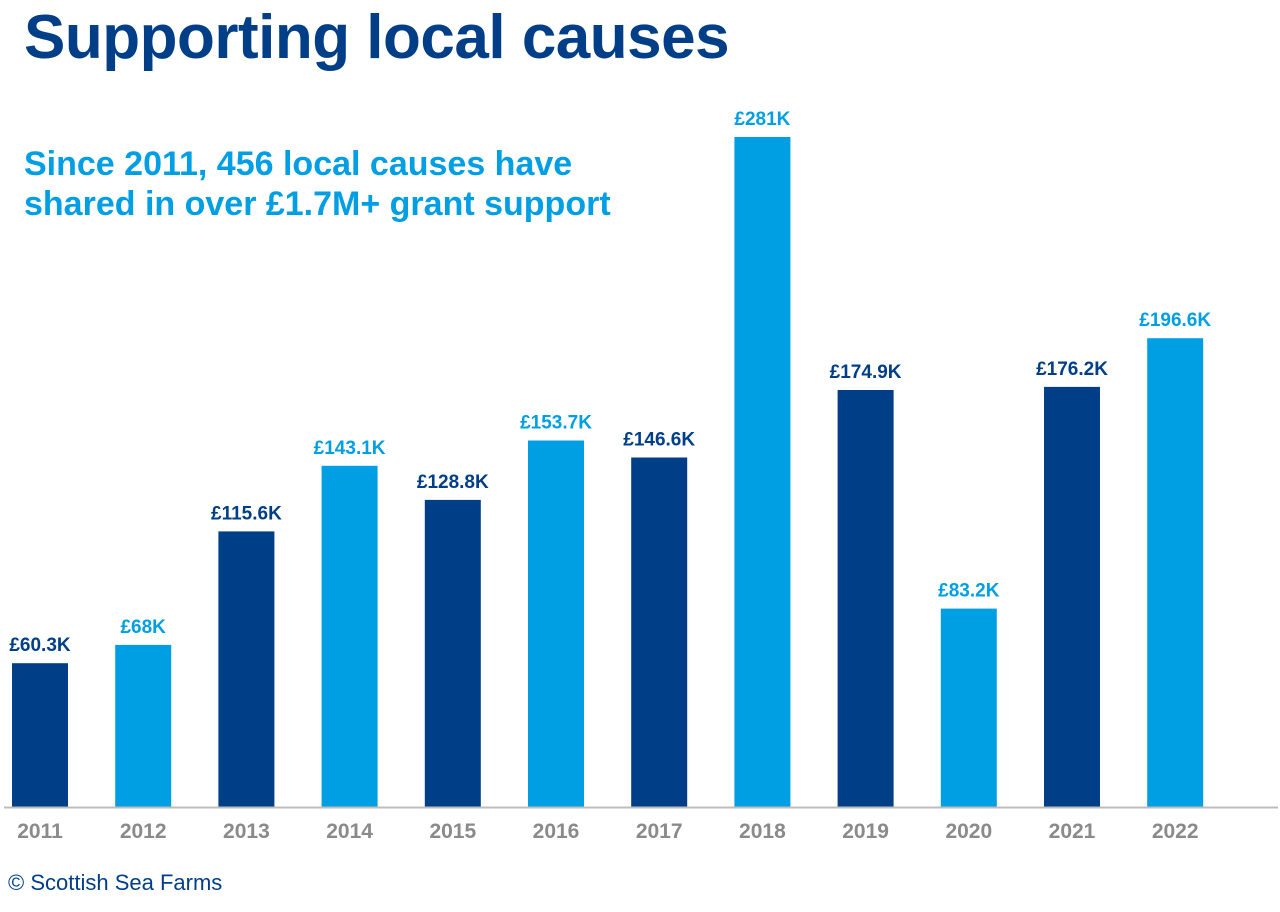 Image resolution: width=1280 pixels, height=912 pixels. Describe the element at coordinates (659, 440) in the screenshot. I see `data-label-2017: £146.6K` at that location.